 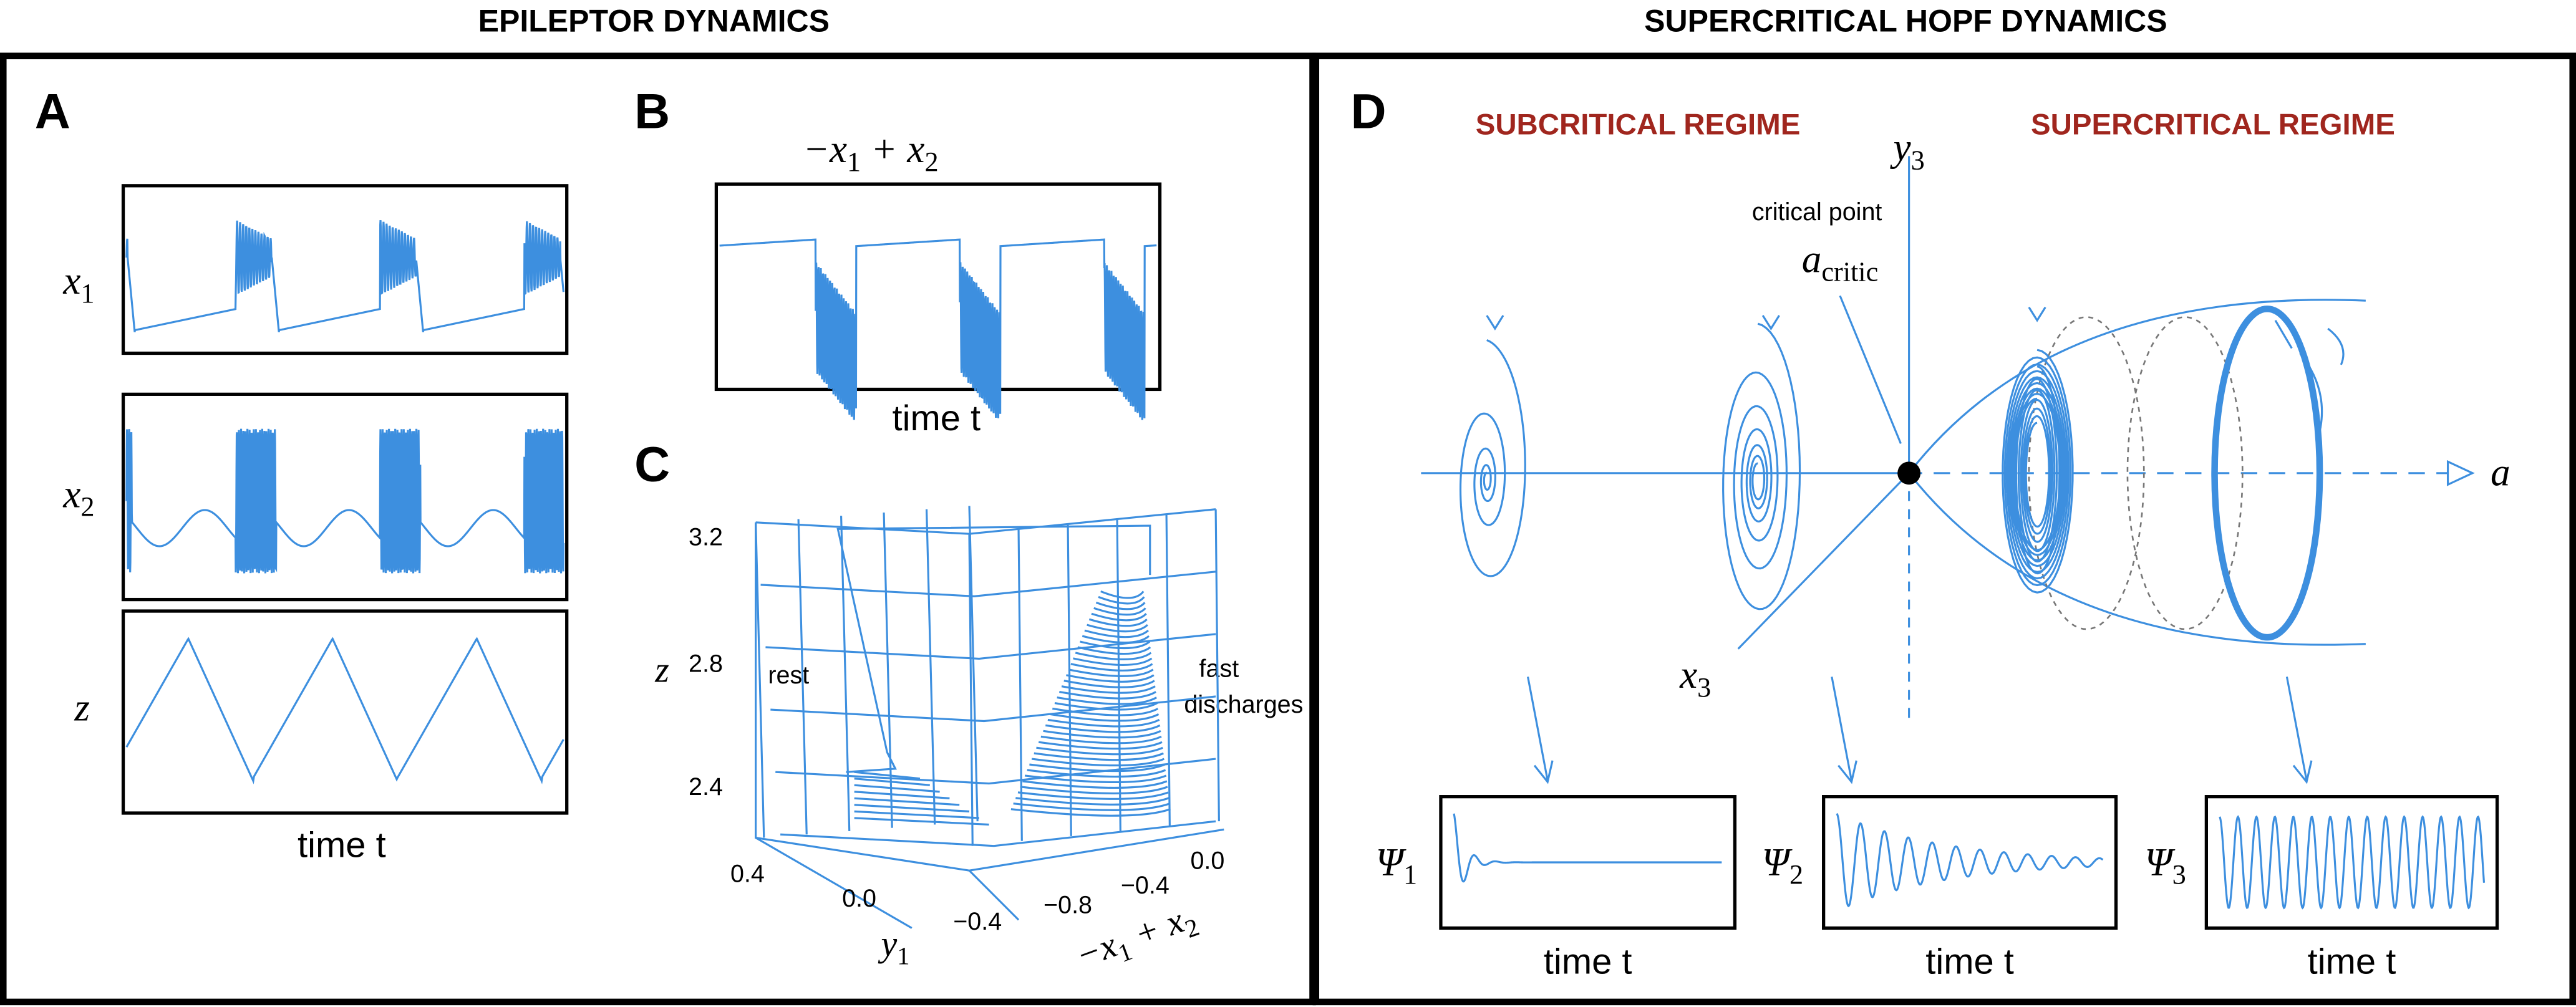 What do you see at coordinates (748, 874) in the screenshot?
I see `tick-label: 0.4` at bounding box center [748, 874].